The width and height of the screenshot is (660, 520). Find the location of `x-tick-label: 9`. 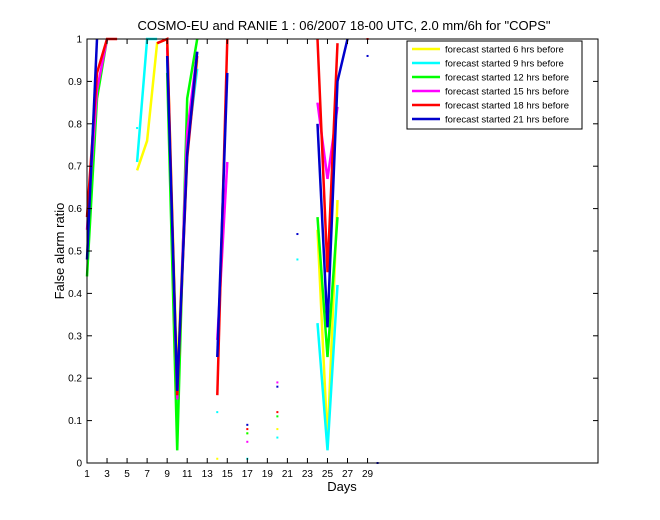

x-tick-label: 9 is located at coordinates (167, 474).